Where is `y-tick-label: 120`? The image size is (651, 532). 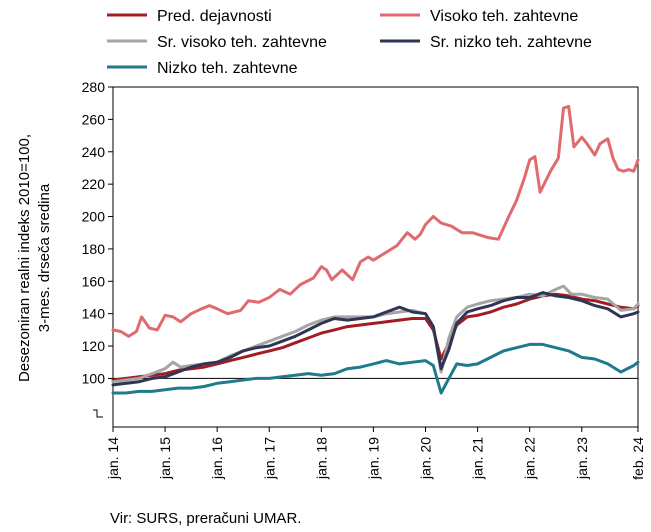
y-tick-label: 120 is located at coordinates (94, 346).